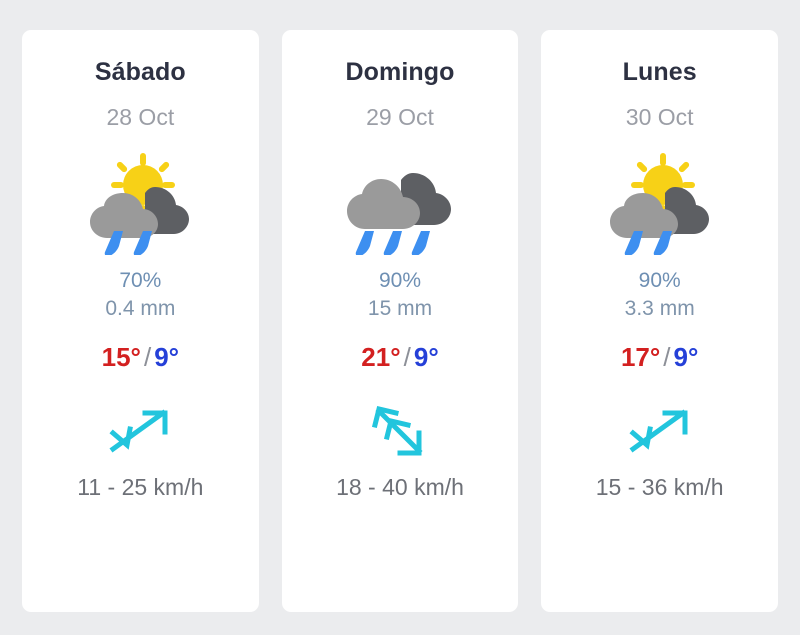  What do you see at coordinates (659, 117) in the screenshot?
I see `day-date: 30 Oct` at bounding box center [659, 117].